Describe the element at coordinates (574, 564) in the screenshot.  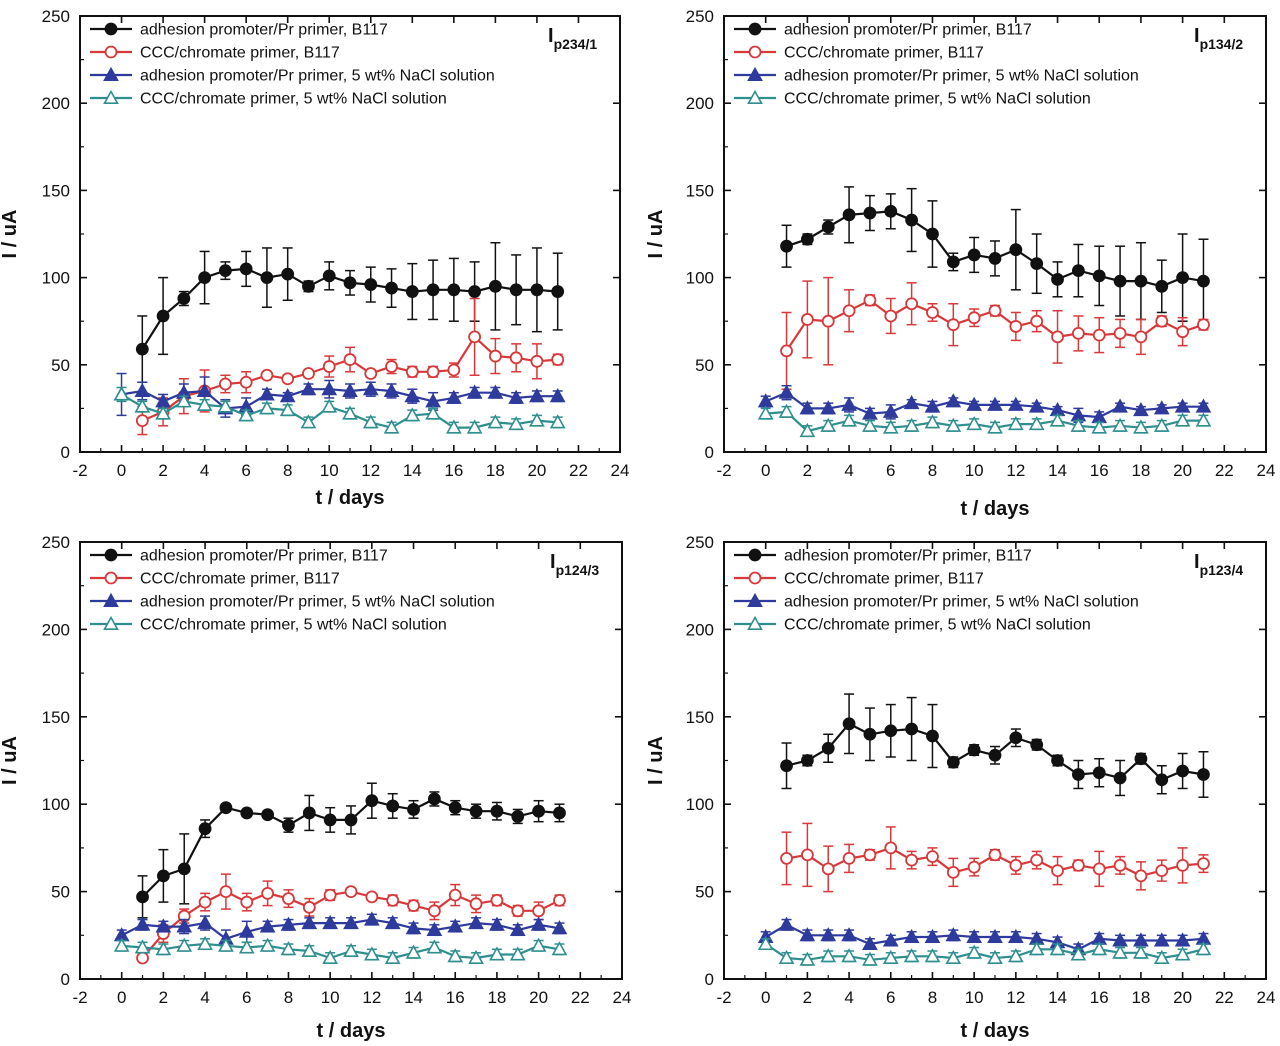
I see `panel-tag: Ip124/3` at that location.